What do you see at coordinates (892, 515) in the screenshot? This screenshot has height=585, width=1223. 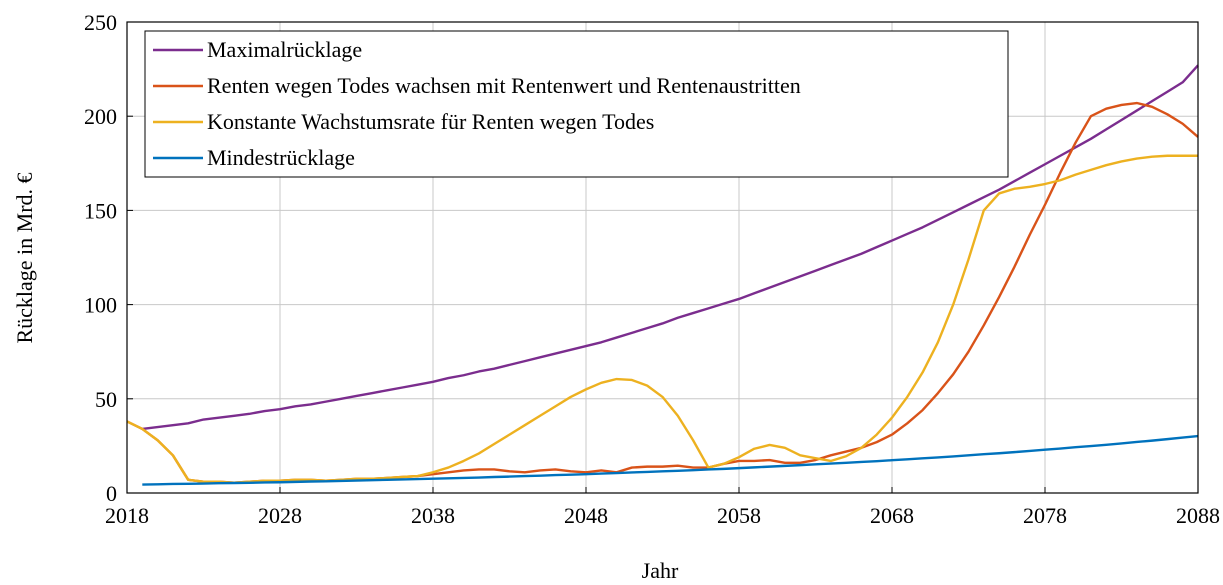 I see `x-tick-label: 2068` at bounding box center [892, 515].